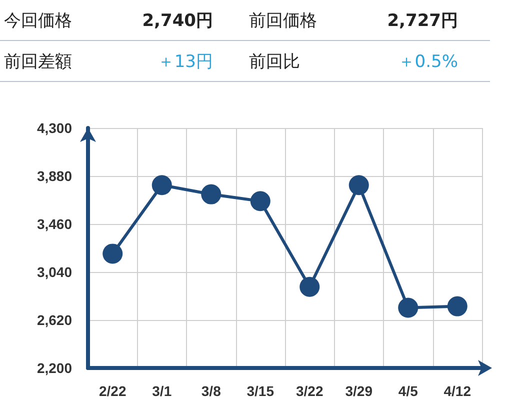  I want to click on text: 2,740円, so click(177, 21).